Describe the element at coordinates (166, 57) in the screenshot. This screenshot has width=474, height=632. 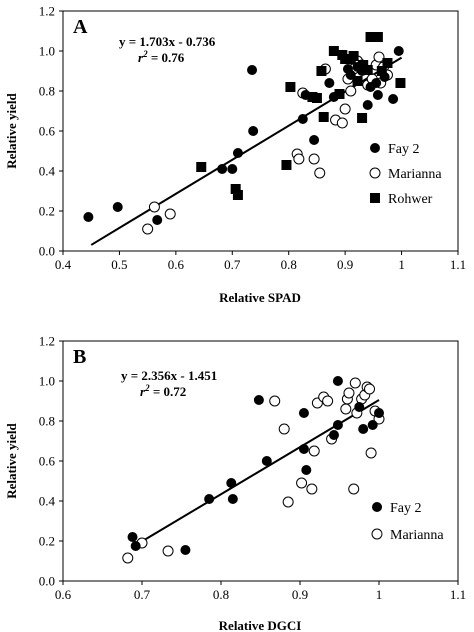
I see `panel-a-r2-value: = 0.76` at that location.